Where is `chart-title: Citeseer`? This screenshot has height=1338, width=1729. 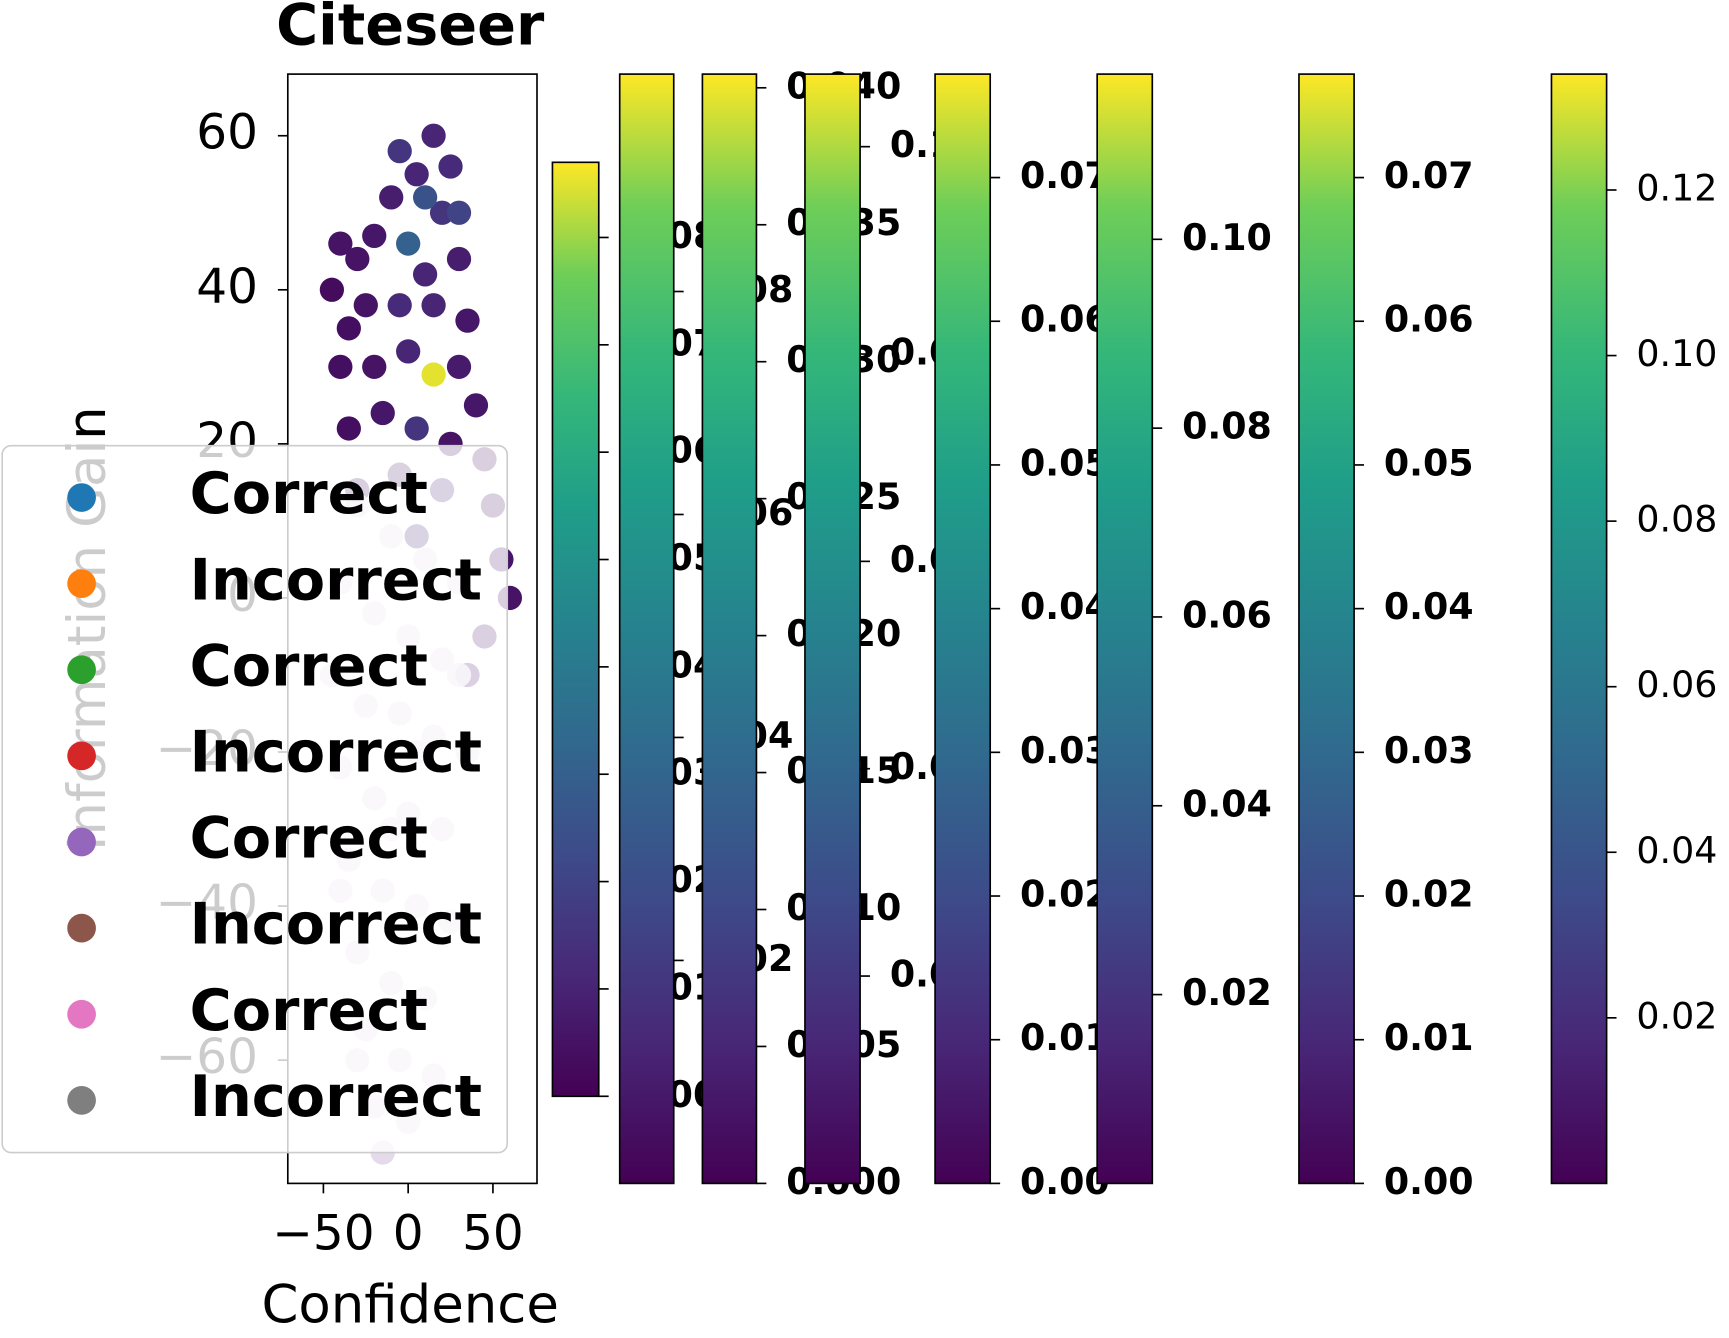
chart-title: Citeseer is located at coordinates (410, 29).